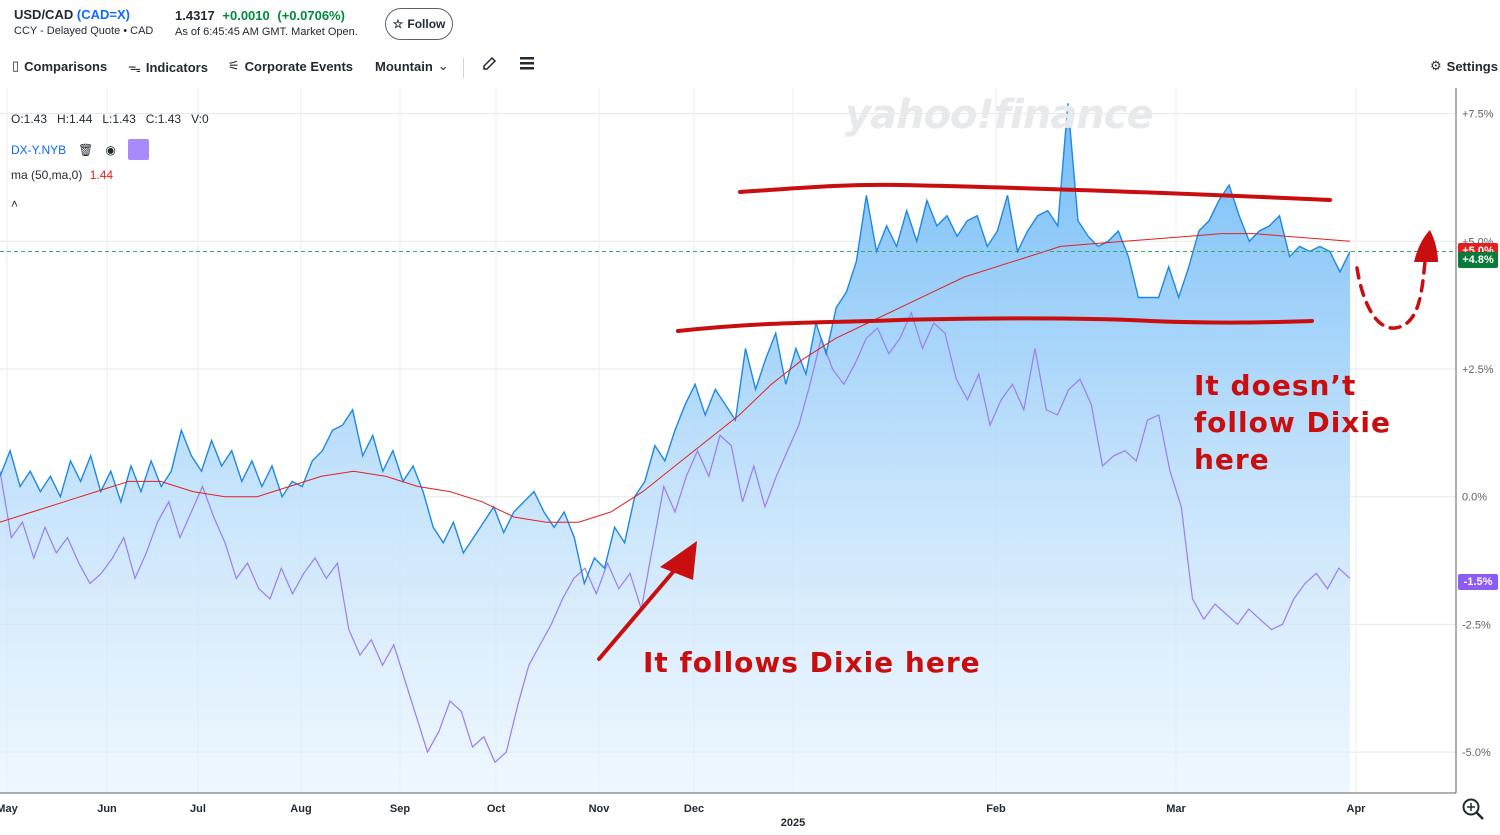  I want to click on settings-button: ⚙ Settings, so click(1464, 66).